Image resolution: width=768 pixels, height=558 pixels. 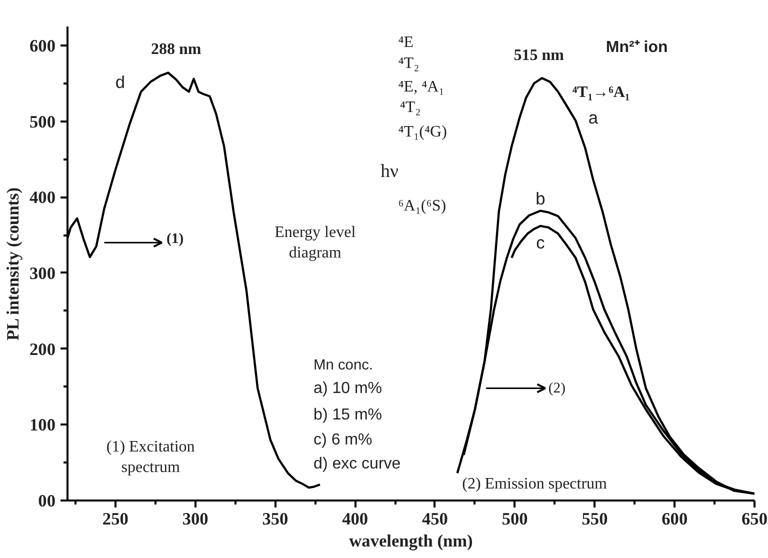 I want to click on series-label: c, so click(x=541, y=242).